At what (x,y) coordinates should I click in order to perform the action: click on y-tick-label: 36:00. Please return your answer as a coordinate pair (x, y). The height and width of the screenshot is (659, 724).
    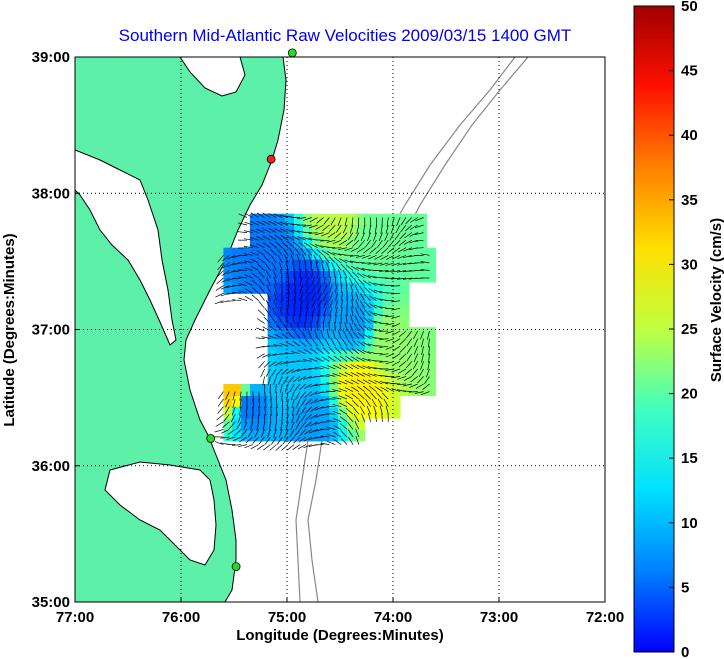
    Looking at the image, I should click on (51, 466).